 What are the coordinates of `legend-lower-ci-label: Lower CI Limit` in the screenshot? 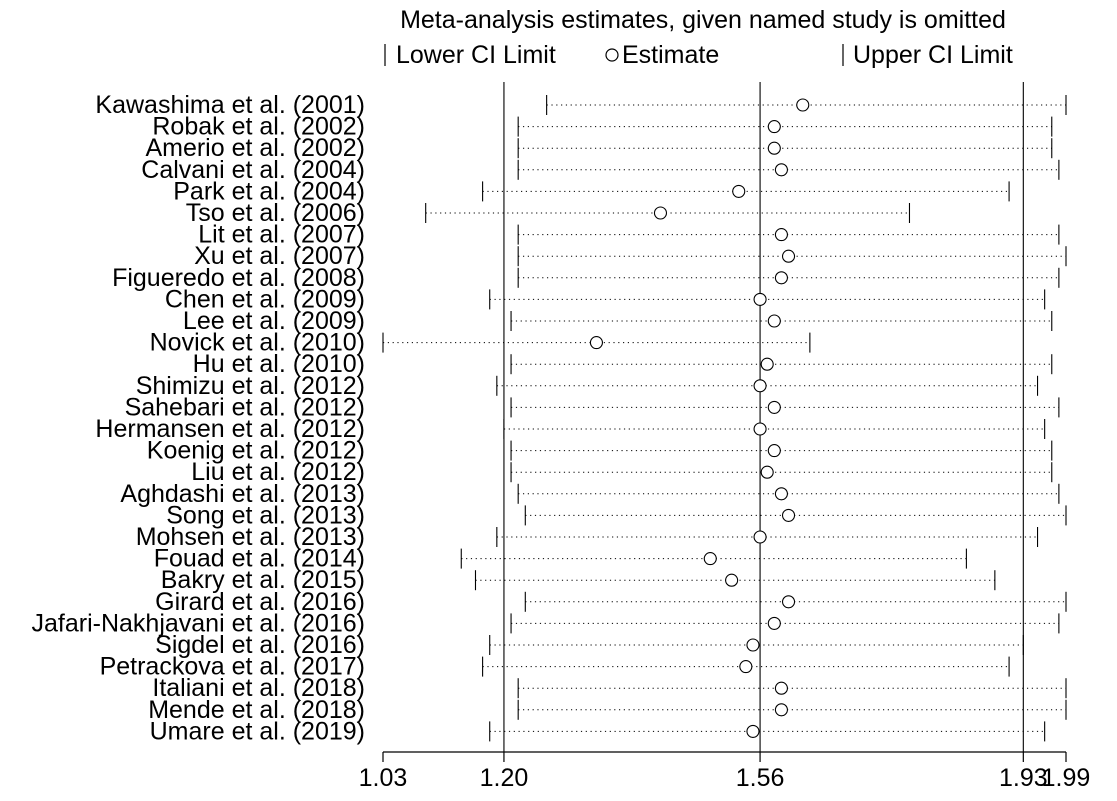 It's located at (476, 55).